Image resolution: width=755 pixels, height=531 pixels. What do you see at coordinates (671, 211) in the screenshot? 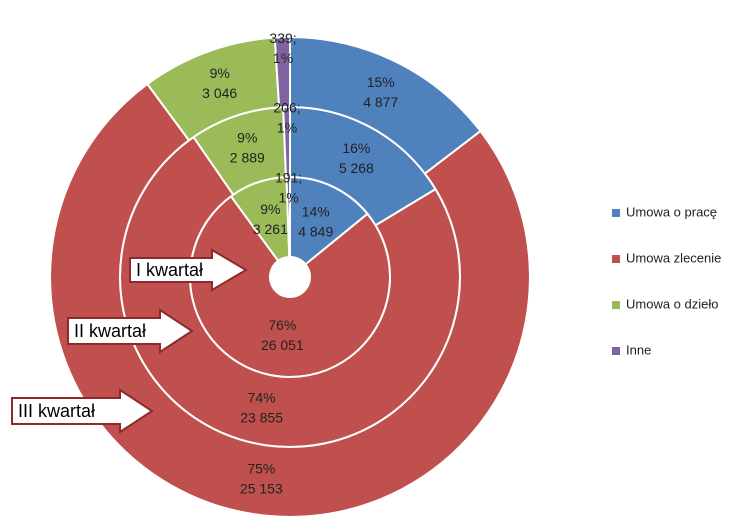
I see `legend-text: Umowa o pracę` at bounding box center [671, 211].